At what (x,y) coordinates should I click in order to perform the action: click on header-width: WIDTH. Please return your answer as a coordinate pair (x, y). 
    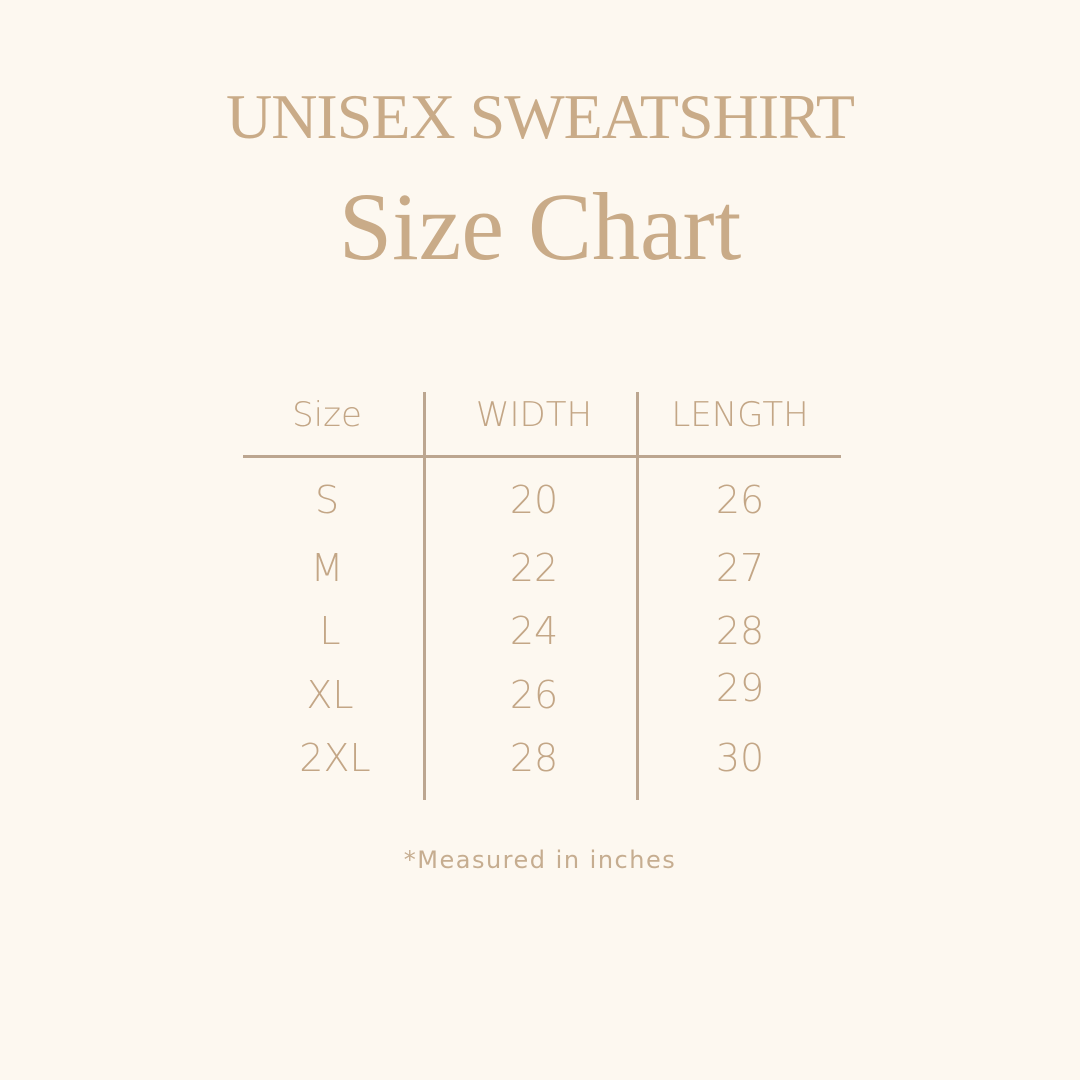
    Looking at the image, I should click on (534, 415).